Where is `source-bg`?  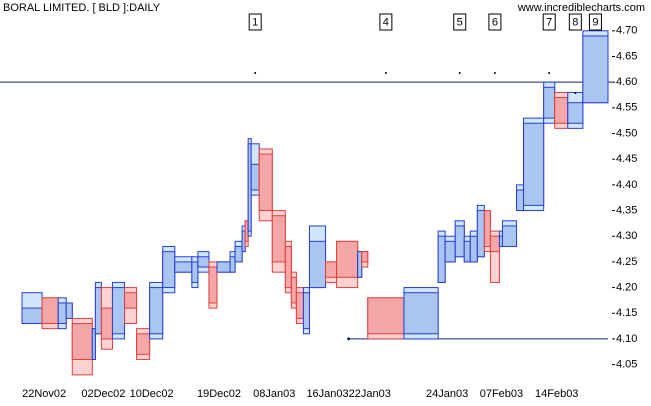
source-bg is located at coordinates (565, 8).